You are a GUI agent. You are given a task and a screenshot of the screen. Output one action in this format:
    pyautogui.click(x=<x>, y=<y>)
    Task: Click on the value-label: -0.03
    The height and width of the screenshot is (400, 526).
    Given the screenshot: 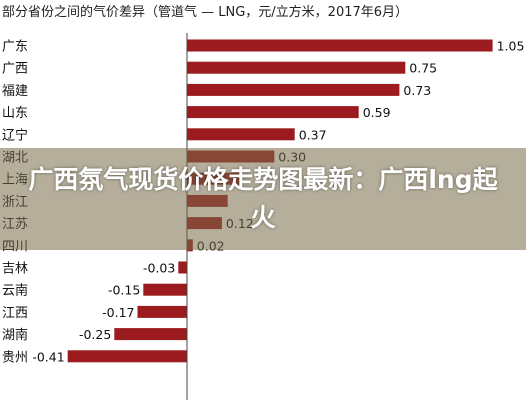 What is the action you would take?
    pyautogui.click(x=159, y=268)
    